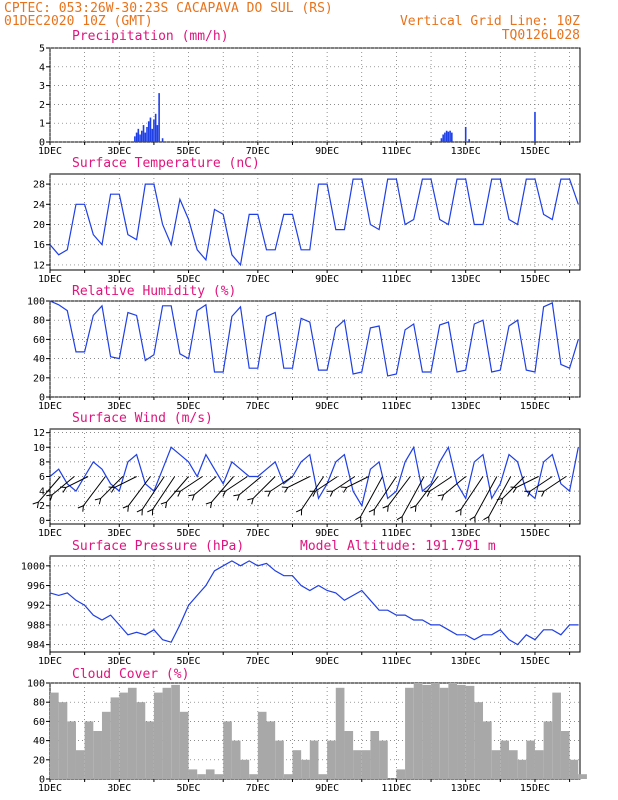  I want to click on header-grid-note: Vertical Grid Line: 10Z, so click(490, 21).